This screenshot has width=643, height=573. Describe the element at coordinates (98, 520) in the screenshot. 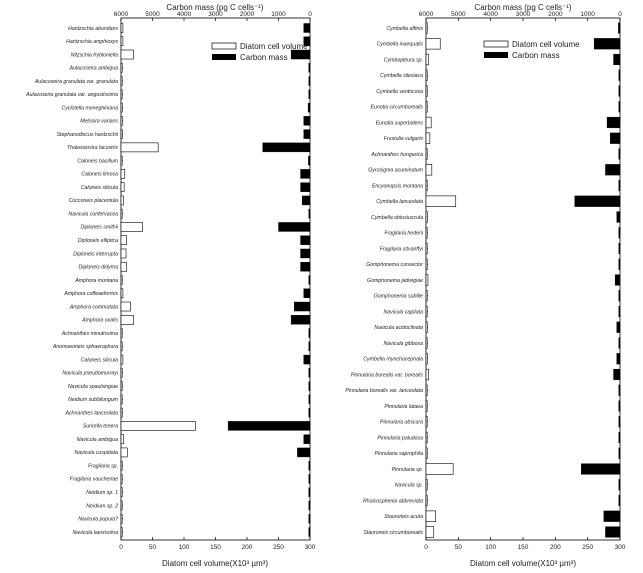

I see `category-label: Navicula pupula?` at that location.